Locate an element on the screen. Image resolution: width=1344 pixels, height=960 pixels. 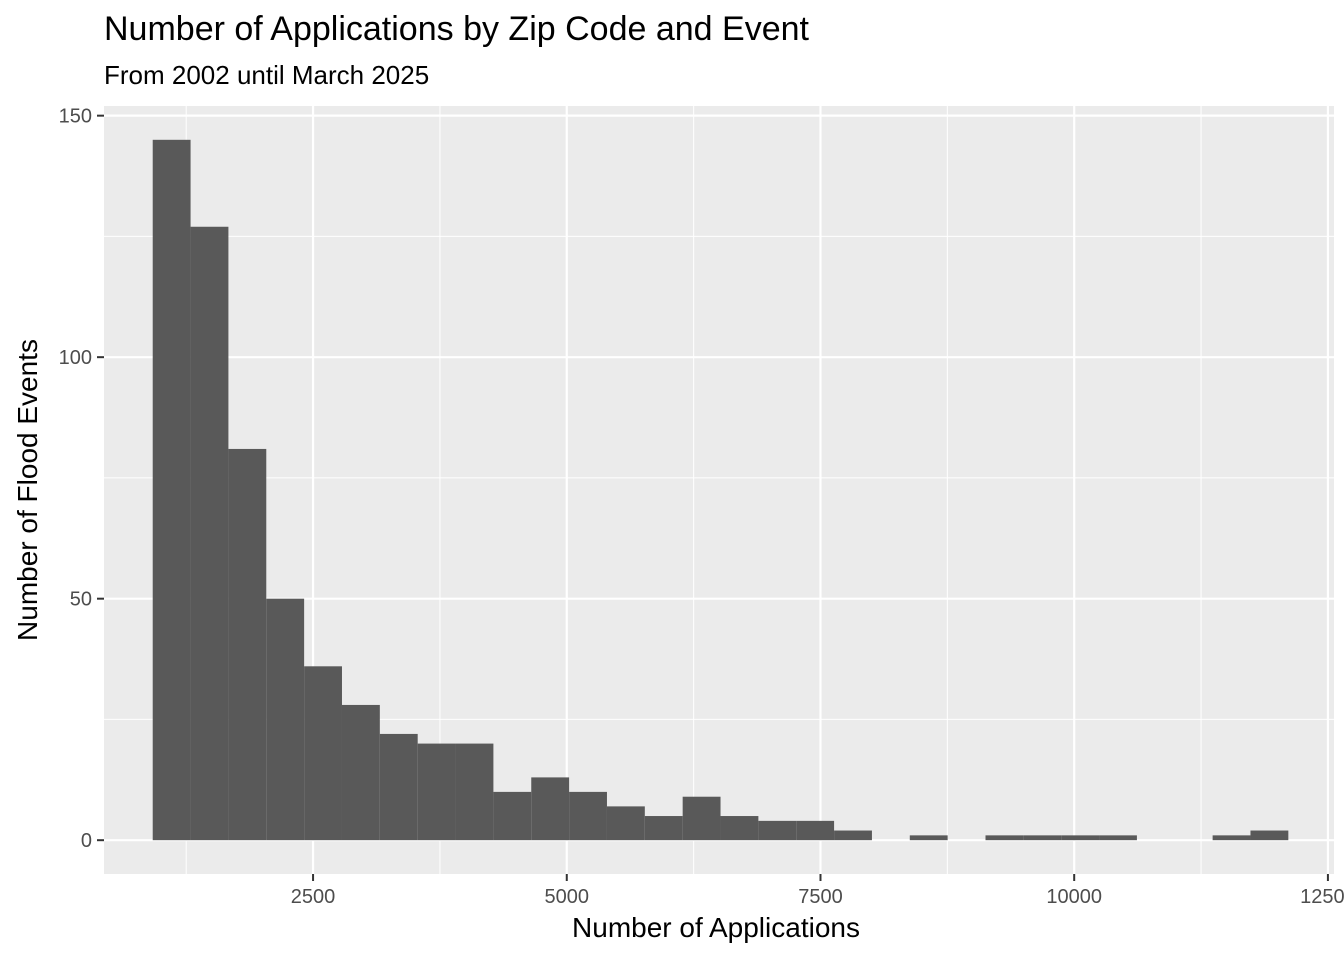
y-tick-label: 150 is located at coordinates (75, 117).